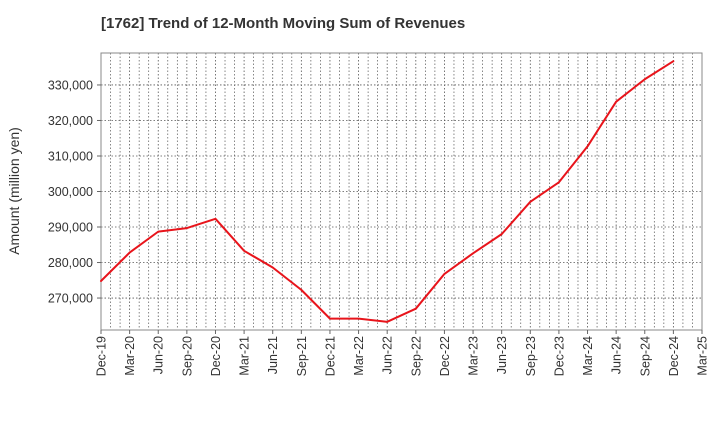 This screenshot has width=720, height=440. What do you see at coordinates (645, 356) in the screenshot?
I see `x-tick-label: Sep-24` at bounding box center [645, 356].